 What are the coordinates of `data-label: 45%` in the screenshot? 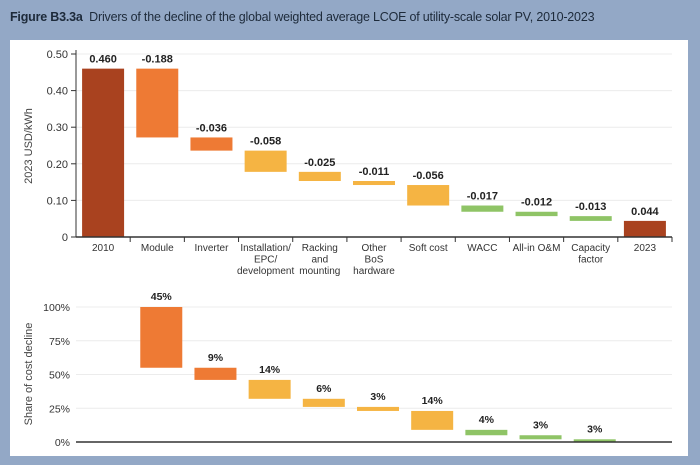 It's located at (162, 297).